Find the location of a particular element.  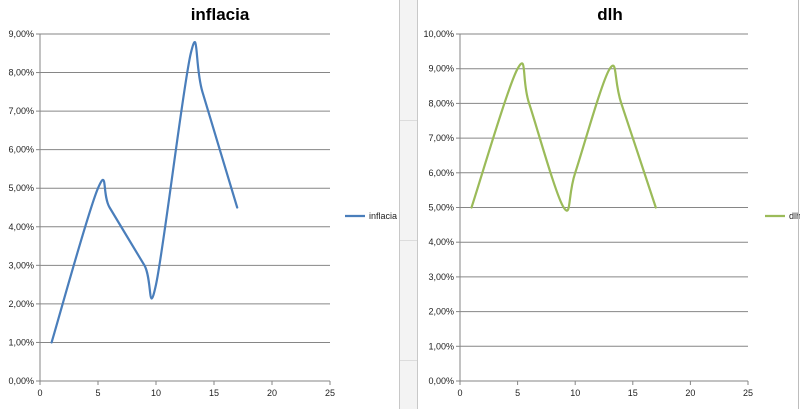

chart-title: dlh is located at coordinates (610, 14).